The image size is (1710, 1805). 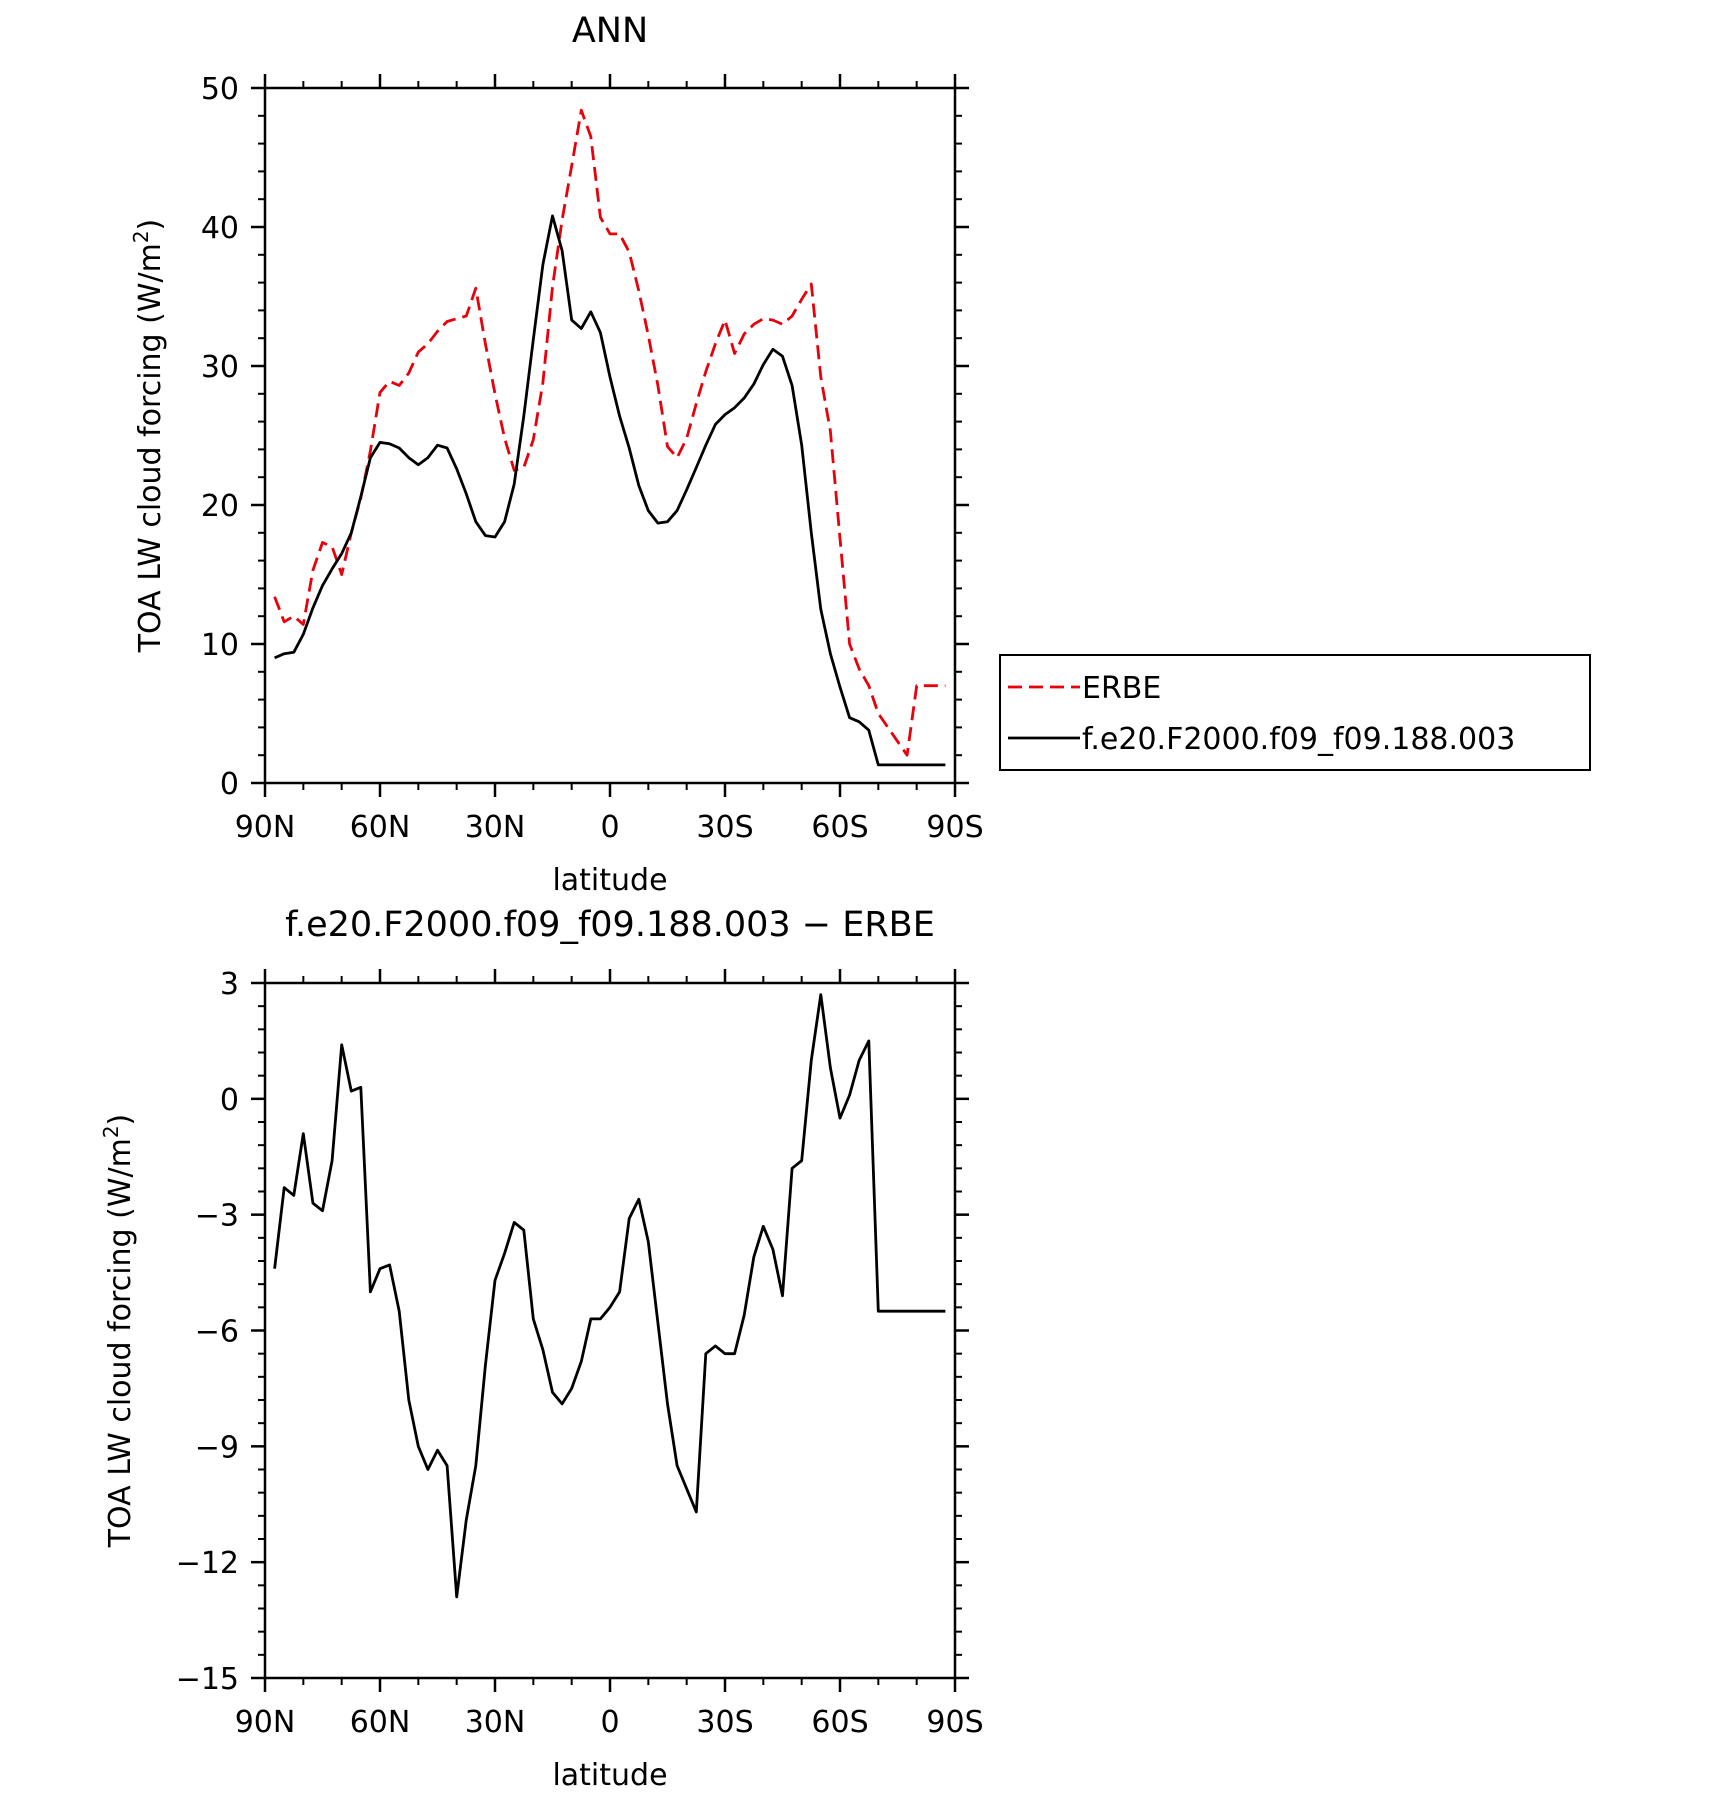 I want to click on y-tick-label: −12, so click(x=207, y=1563).